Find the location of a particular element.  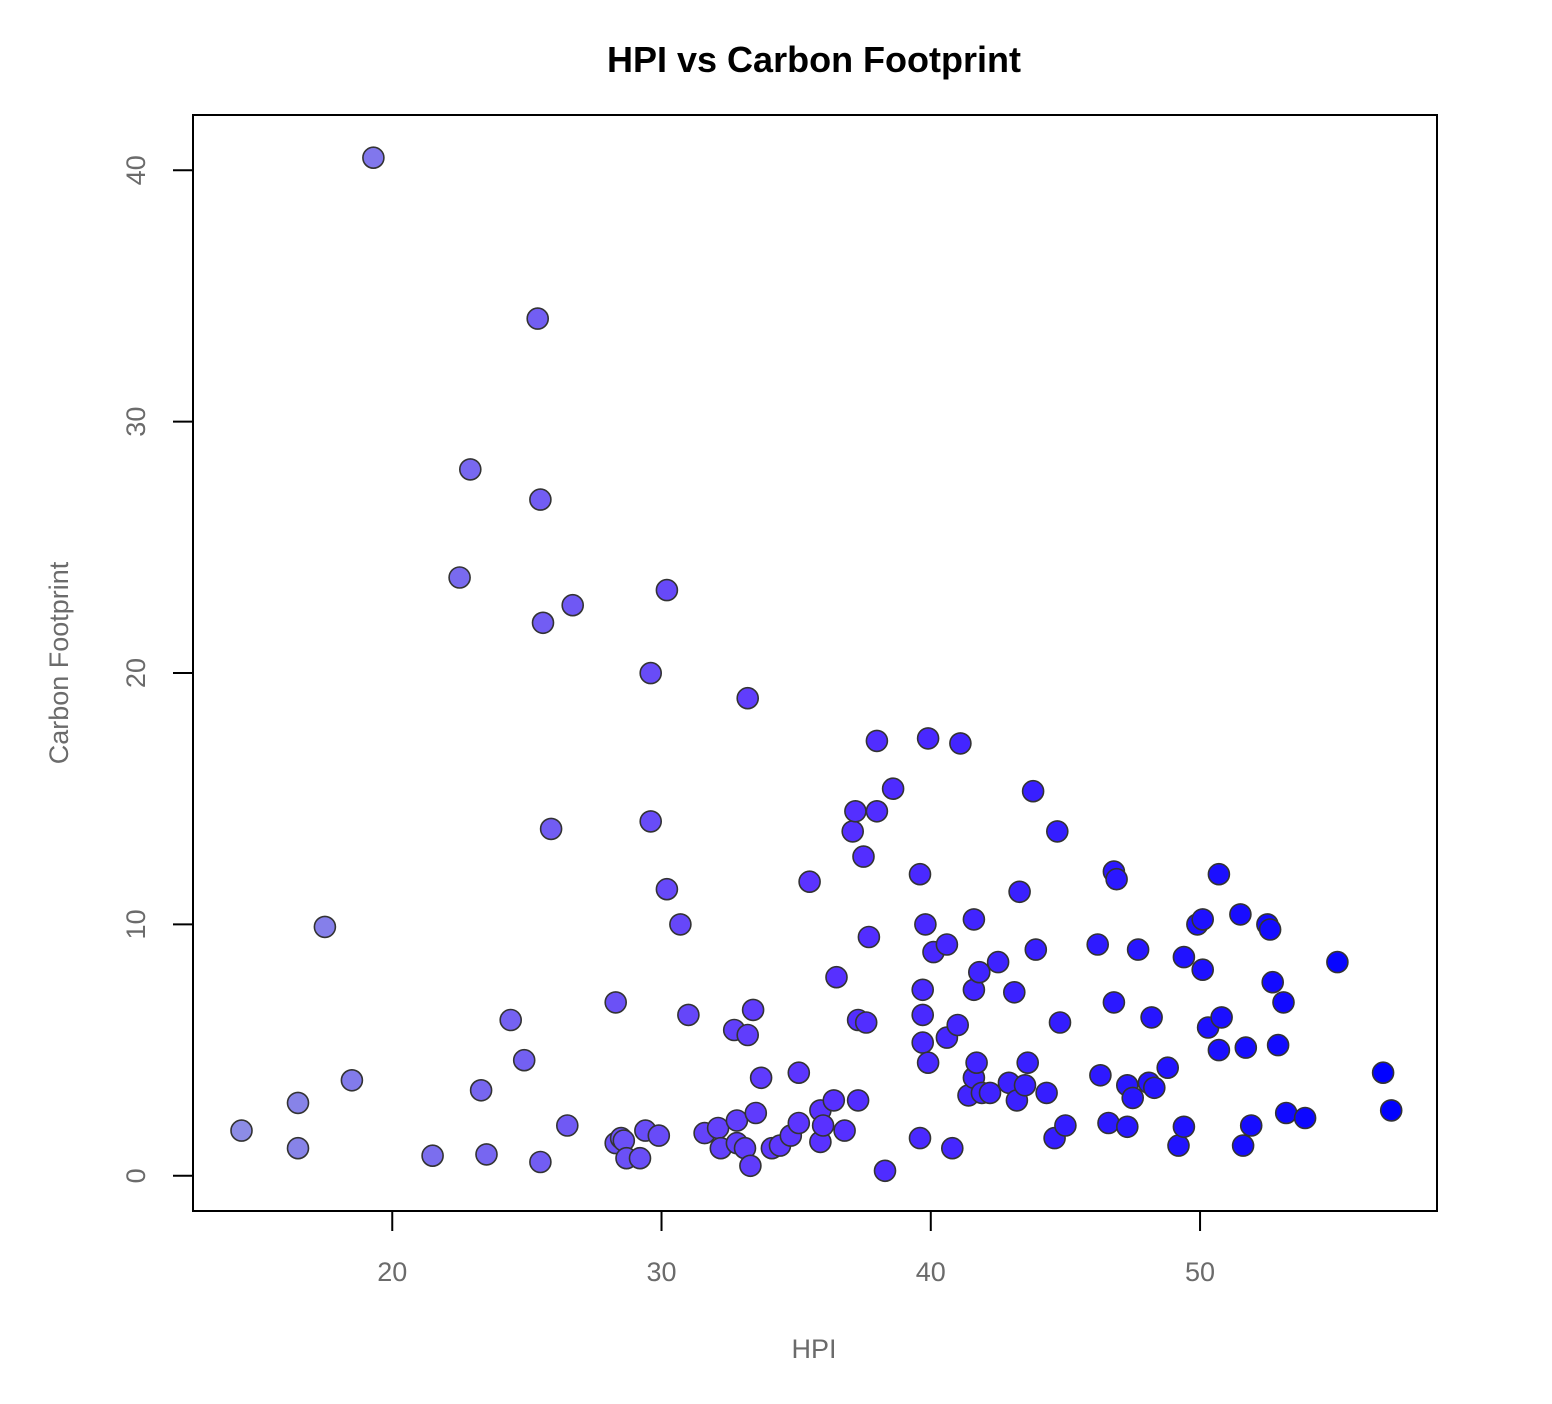

y-tick-label: 30 is located at coordinates (136, 422).